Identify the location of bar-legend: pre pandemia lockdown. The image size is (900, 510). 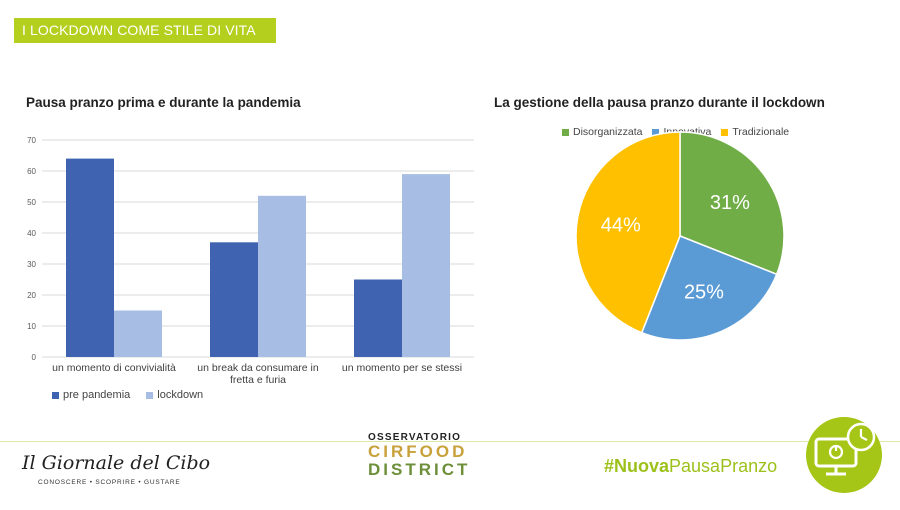
(127, 395).